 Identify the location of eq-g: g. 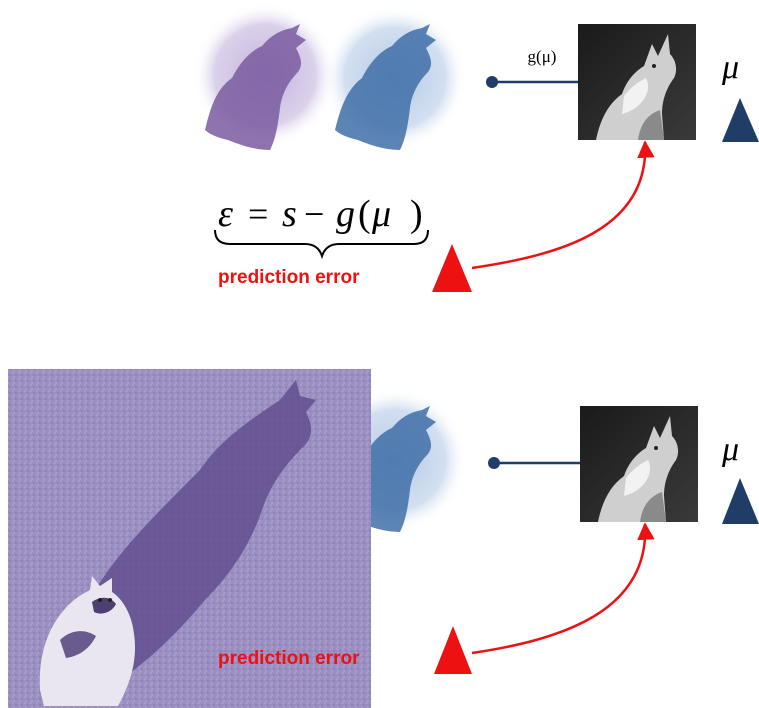
(345, 214).